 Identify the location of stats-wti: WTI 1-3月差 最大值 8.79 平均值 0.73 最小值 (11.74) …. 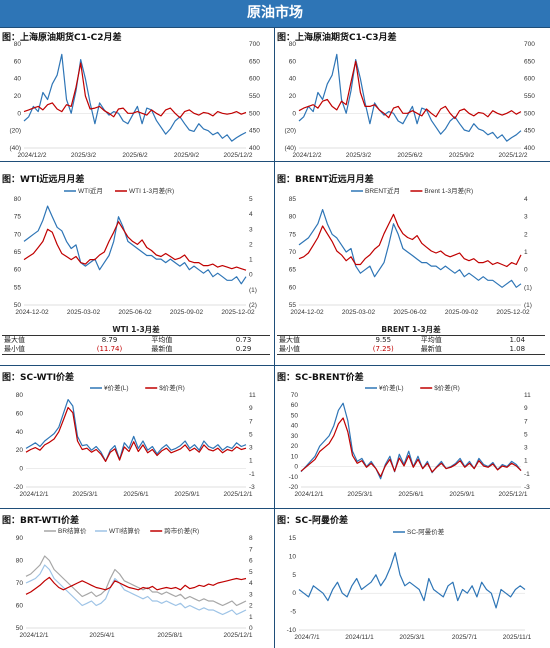
(136, 339).